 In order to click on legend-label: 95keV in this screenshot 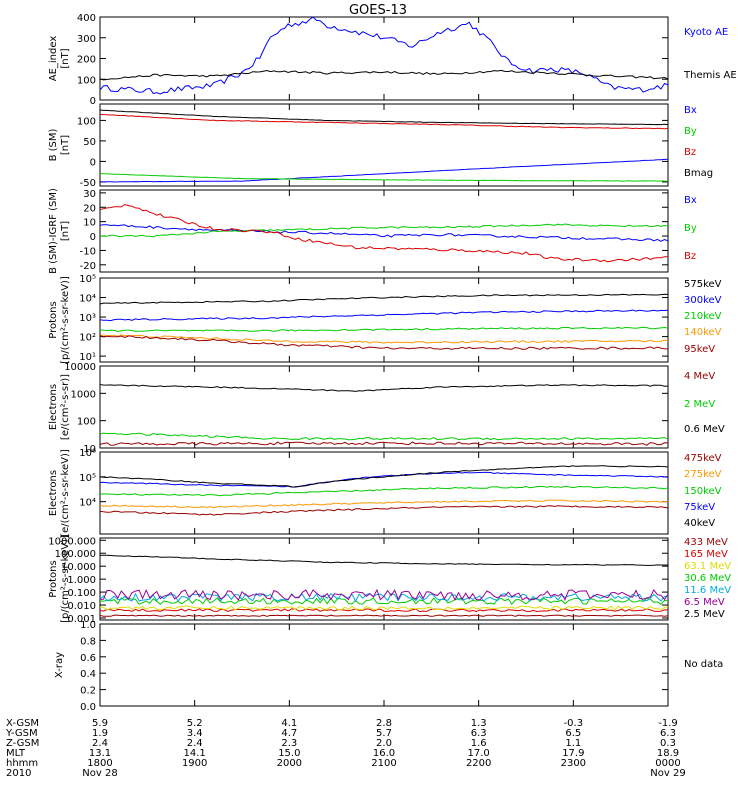, I will do `click(699, 349)`.